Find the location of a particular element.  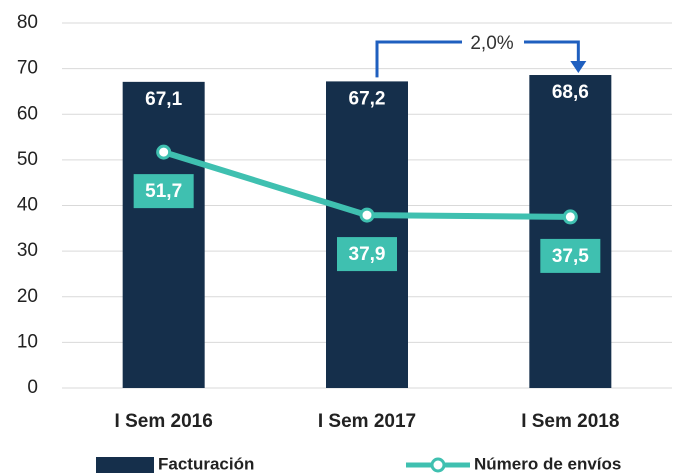

annotation: 2,0% is located at coordinates (491, 43).